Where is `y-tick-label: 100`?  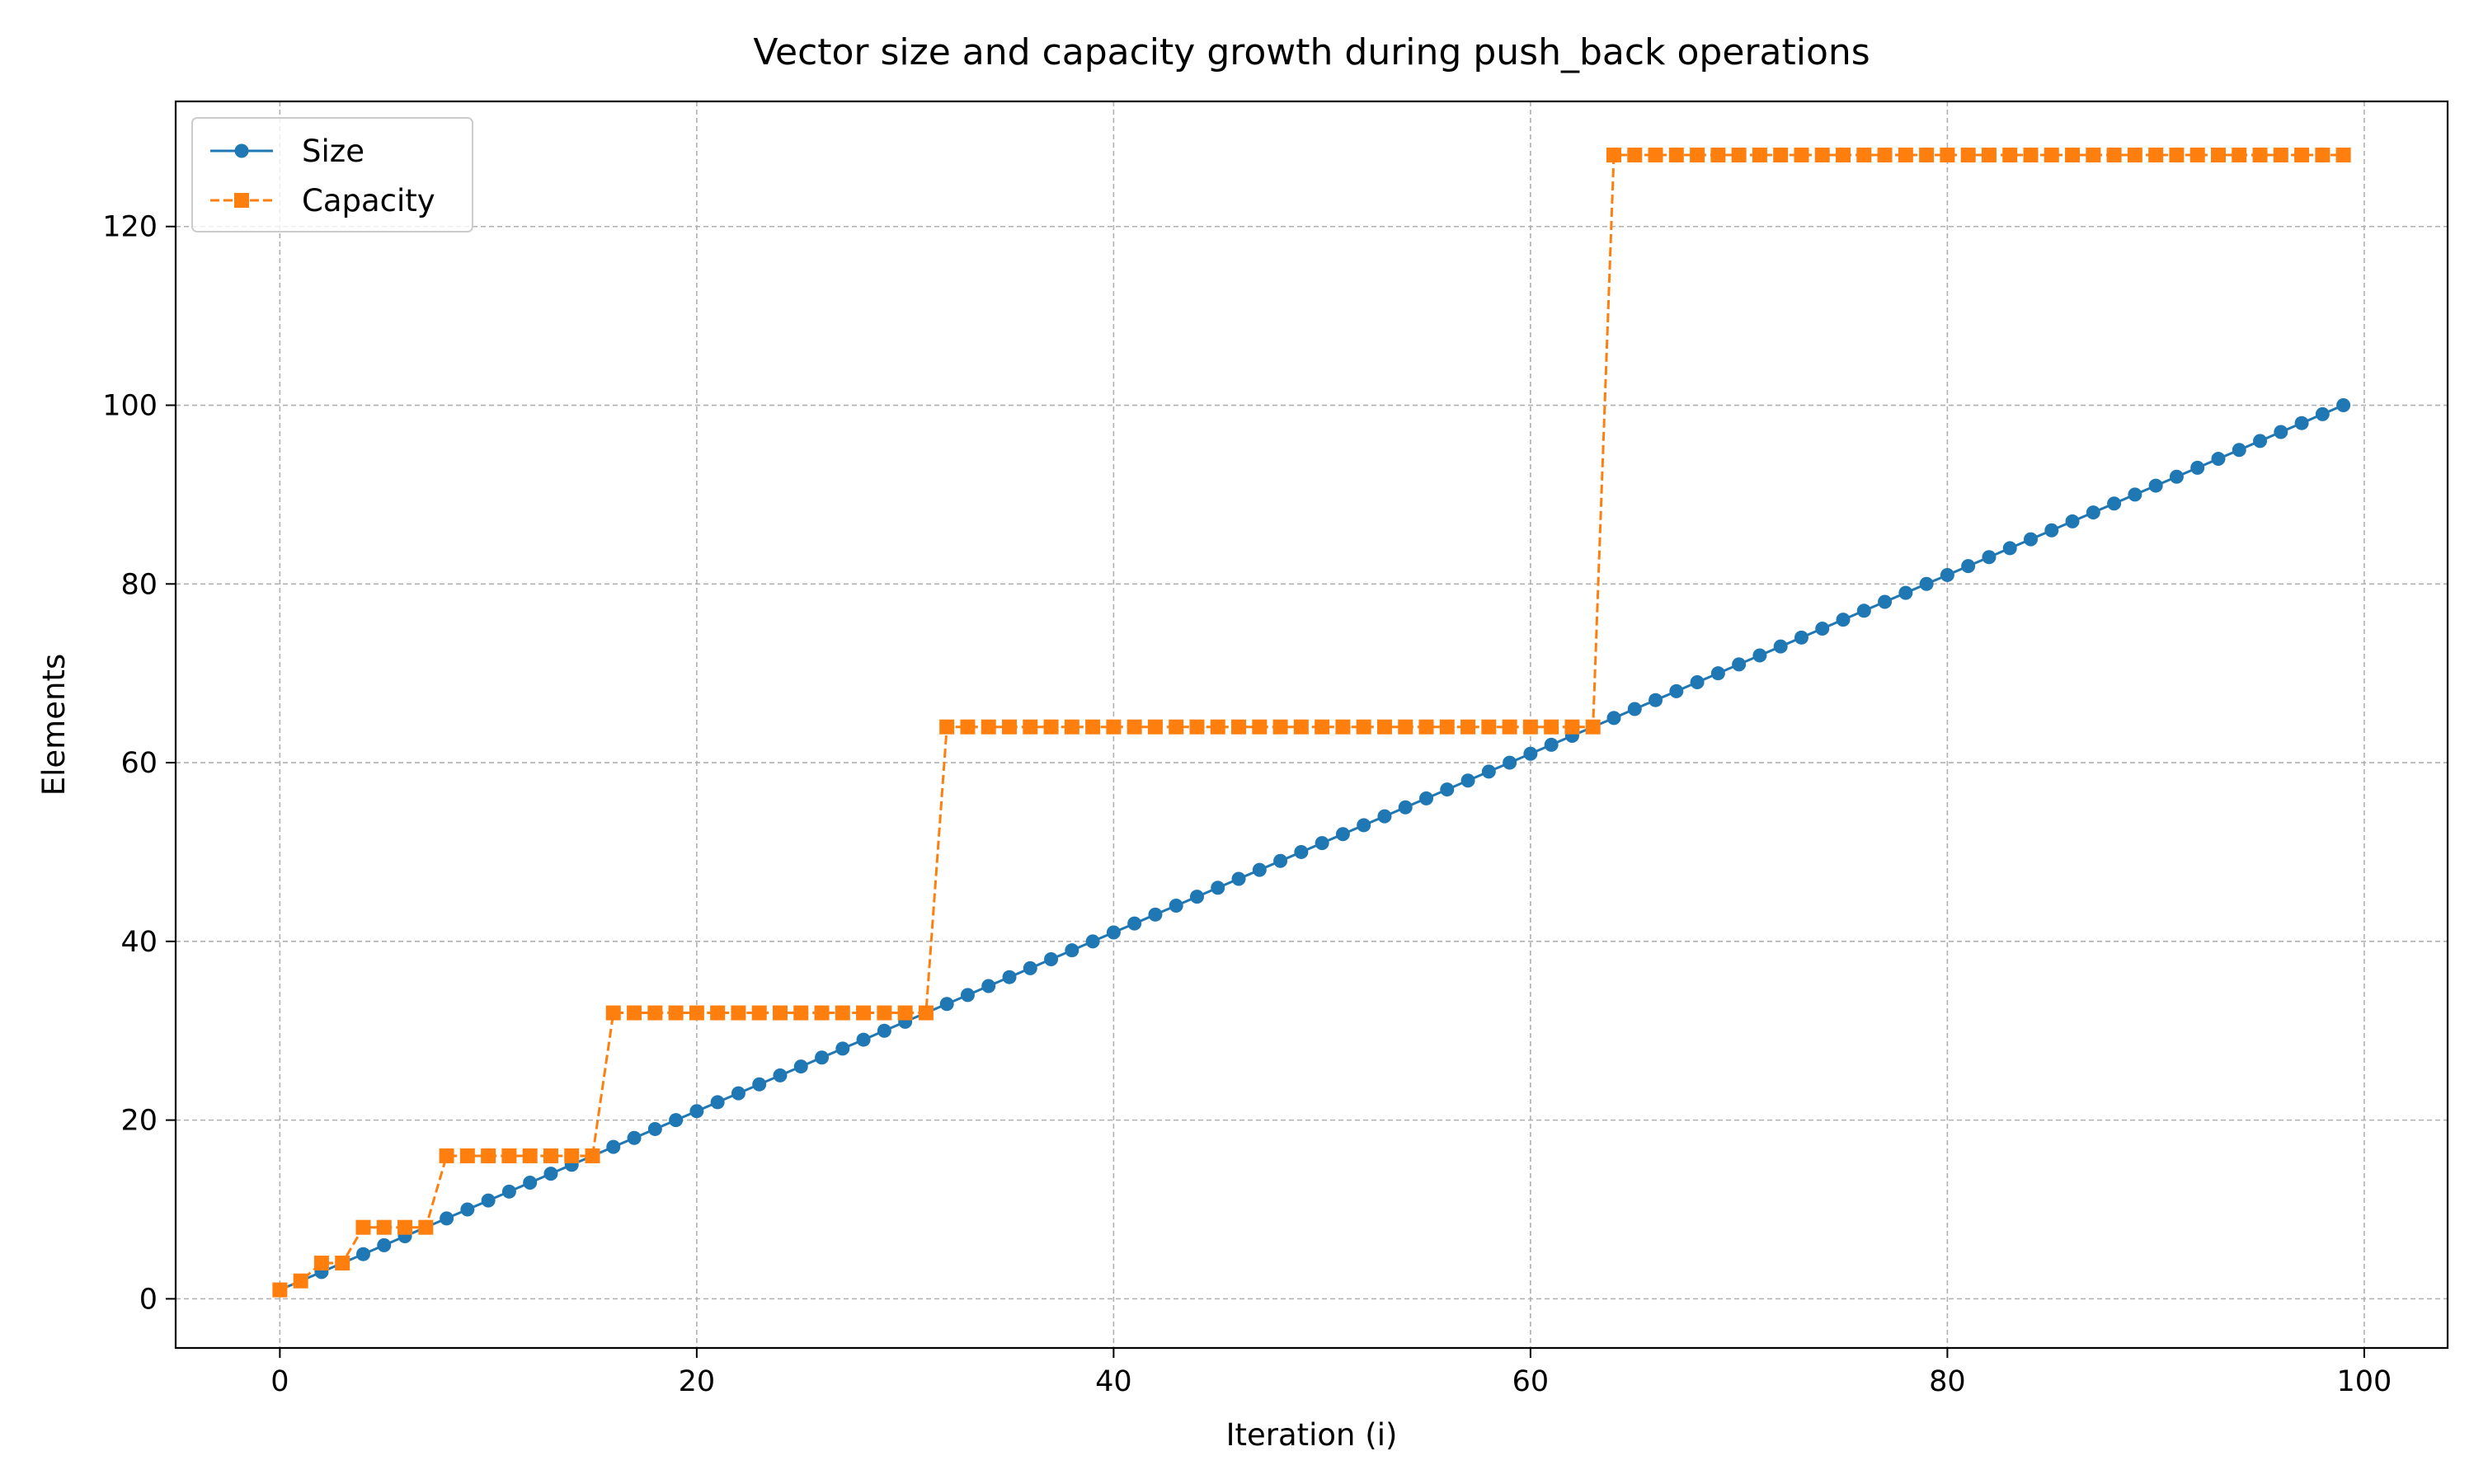
y-tick-label: 100 is located at coordinates (130, 406).